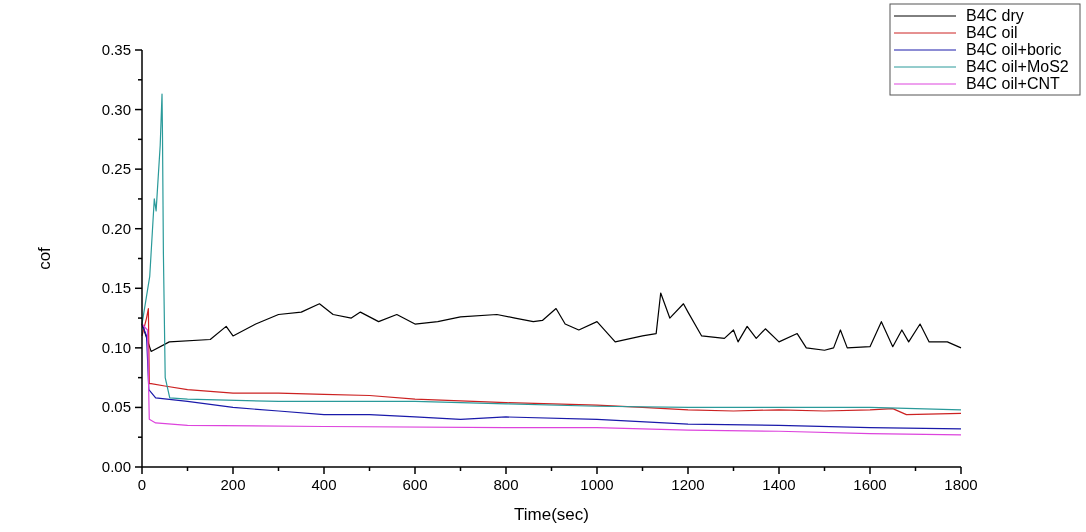 The width and height of the screenshot is (1086, 532). What do you see at coordinates (233, 484) in the screenshot?
I see `x-tick-label: 200` at bounding box center [233, 484].